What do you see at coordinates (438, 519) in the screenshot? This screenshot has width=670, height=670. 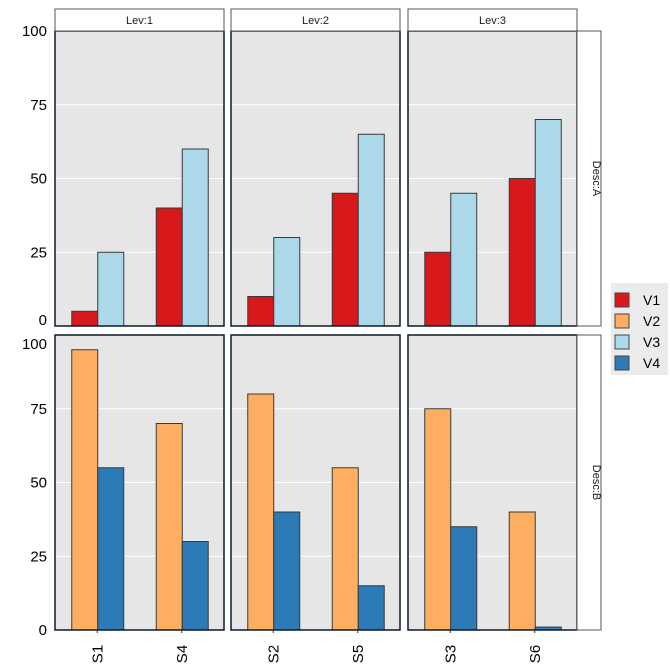 I see `bar-s3-v2` at bounding box center [438, 519].